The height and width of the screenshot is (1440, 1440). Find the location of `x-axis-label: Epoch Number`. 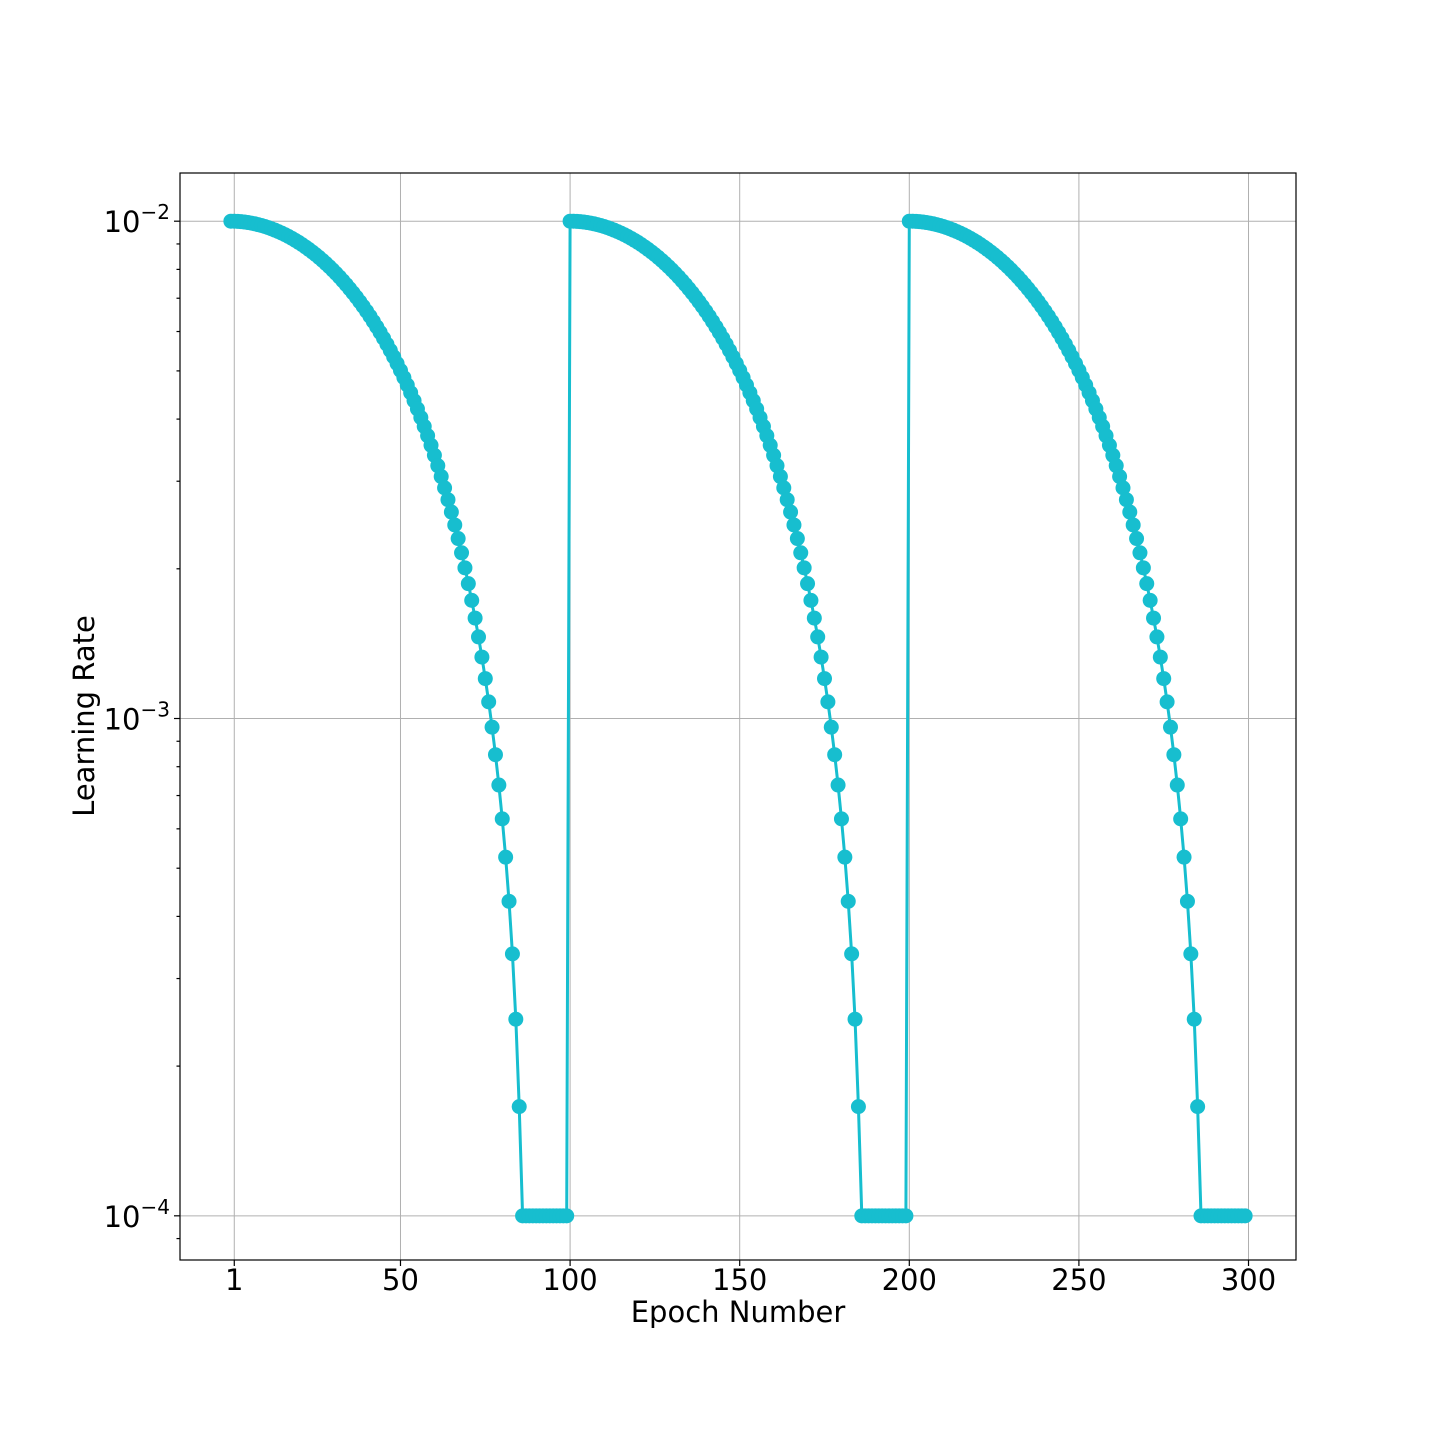

x-axis-label: Epoch Number is located at coordinates (738, 1312).